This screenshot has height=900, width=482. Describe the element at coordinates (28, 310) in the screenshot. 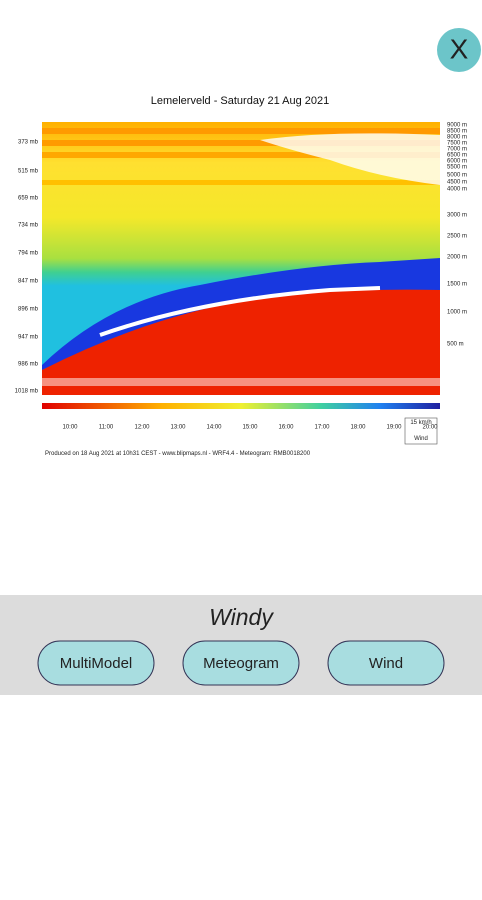

I see `pressure-label: 896 mb` at that location.